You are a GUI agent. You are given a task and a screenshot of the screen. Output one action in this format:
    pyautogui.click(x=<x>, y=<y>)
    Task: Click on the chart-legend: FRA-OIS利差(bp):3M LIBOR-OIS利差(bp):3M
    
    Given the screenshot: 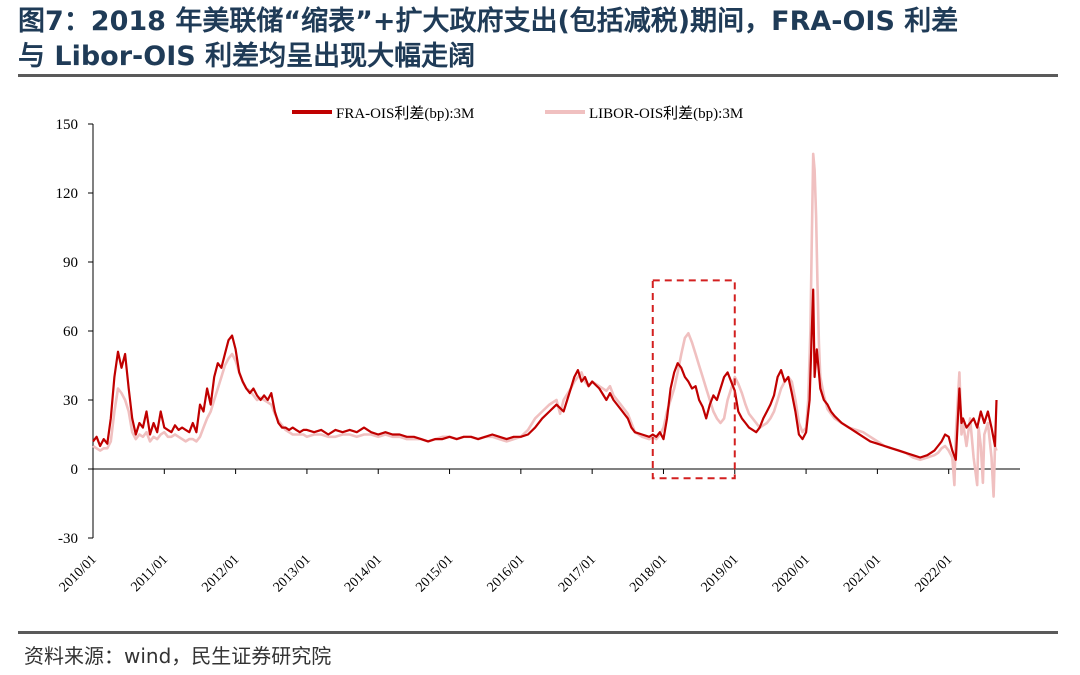 What is the action you would take?
    pyautogui.click(x=517, y=113)
    